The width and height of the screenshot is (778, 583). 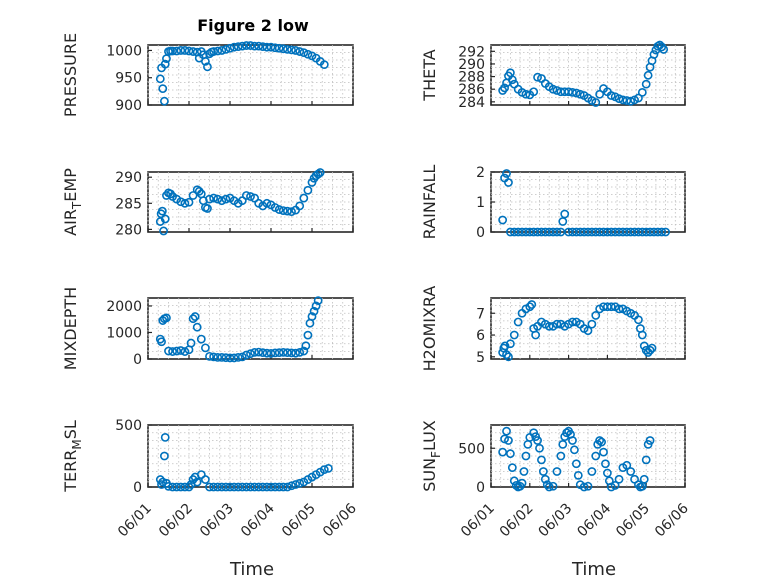 I want to click on x-tick-label: 06/05, so click(x=299, y=521).